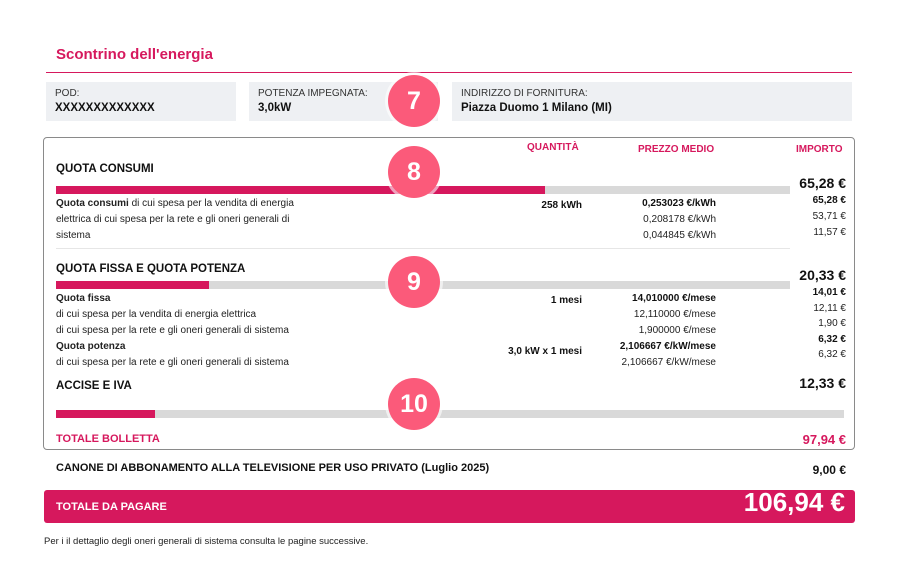  I want to click on indirizzo-value: Piazza Duomo 1 Milano (MI), so click(536, 108).